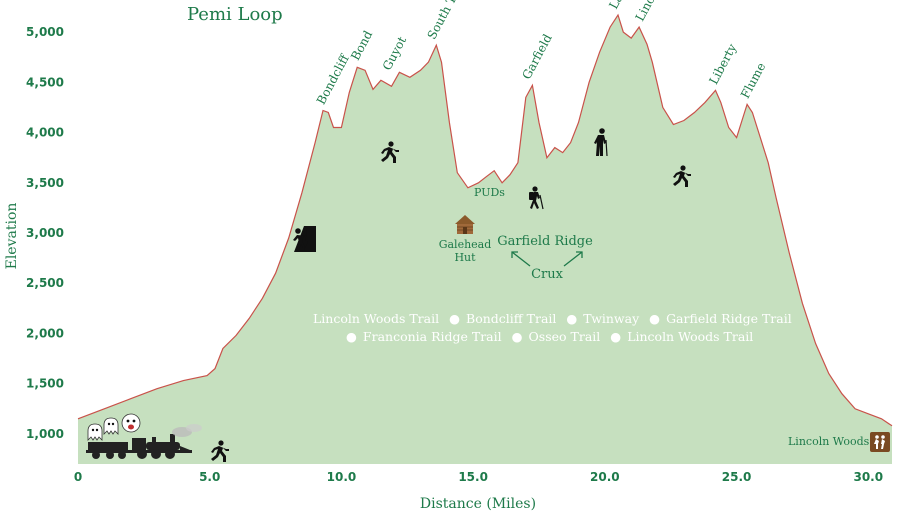 This screenshot has width=900, height=524. What do you see at coordinates (611, 318) in the screenshot?
I see `trail-name: Twinway` at bounding box center [611, 318].